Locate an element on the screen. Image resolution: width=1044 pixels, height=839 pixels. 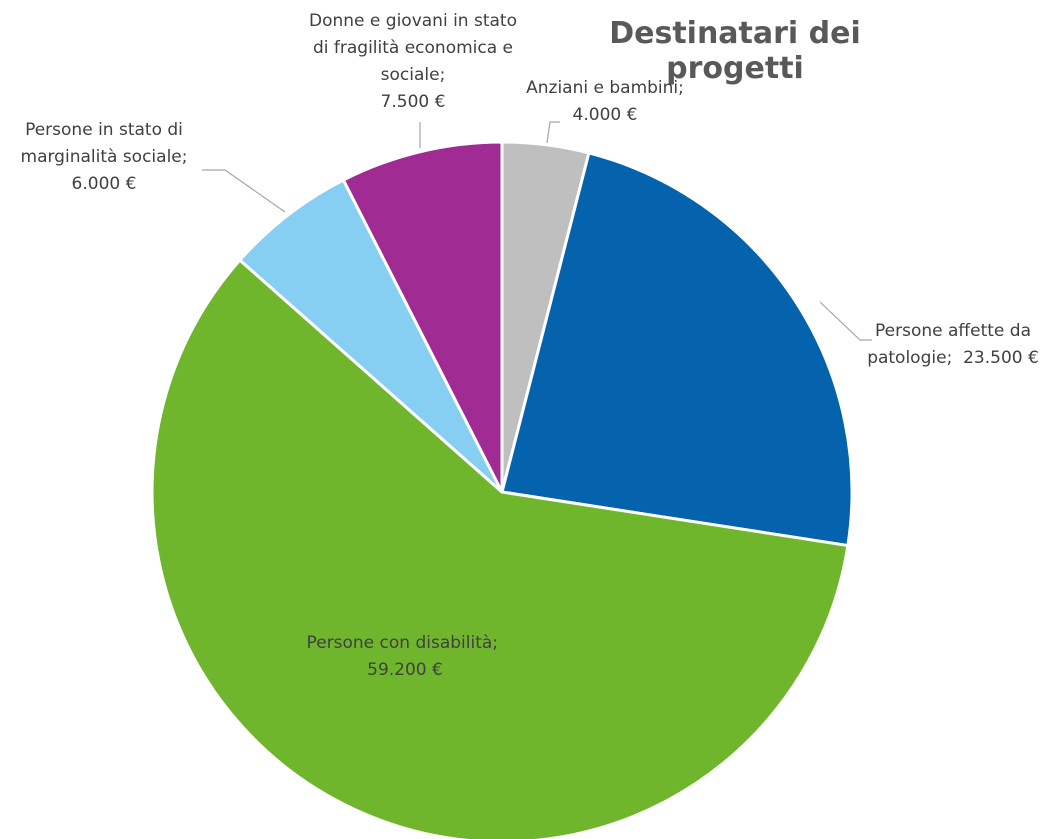
label-value: 7.500 € is located at coordinates (413, 102).